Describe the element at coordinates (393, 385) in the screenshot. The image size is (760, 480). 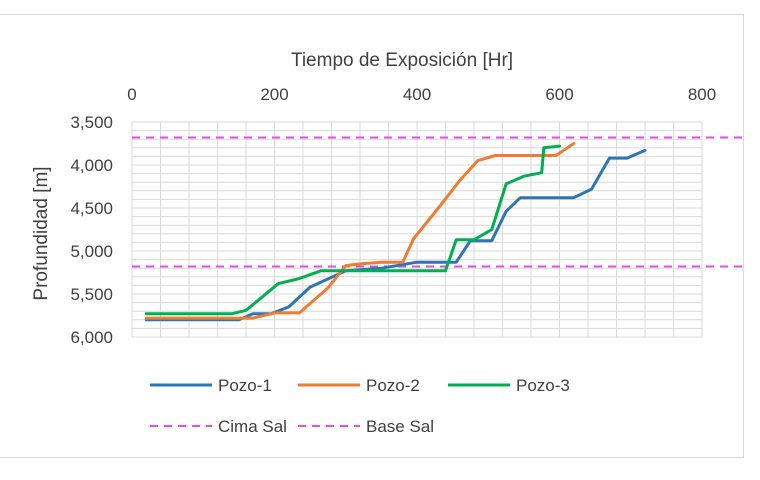
I see `legend-label: Pozo-2` at that location.